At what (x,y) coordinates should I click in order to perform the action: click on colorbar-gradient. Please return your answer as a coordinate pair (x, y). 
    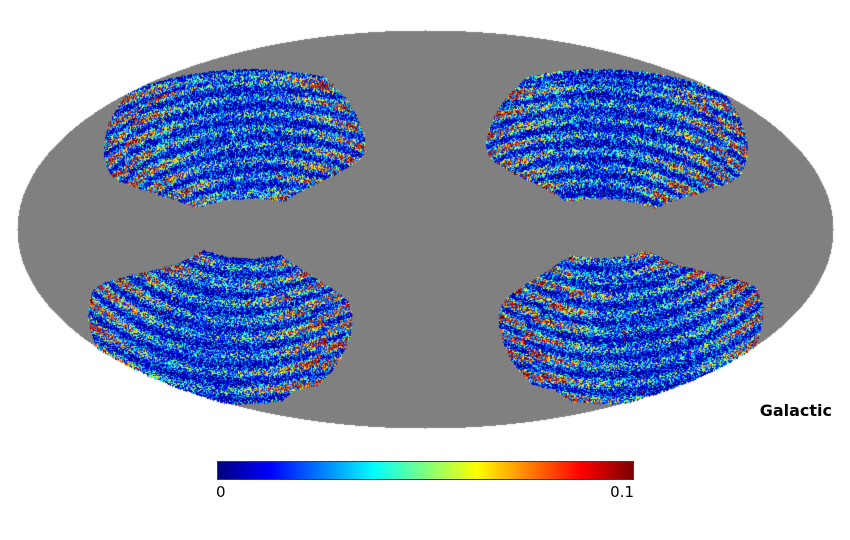
    Looking at the image, I should click on (425, 470).